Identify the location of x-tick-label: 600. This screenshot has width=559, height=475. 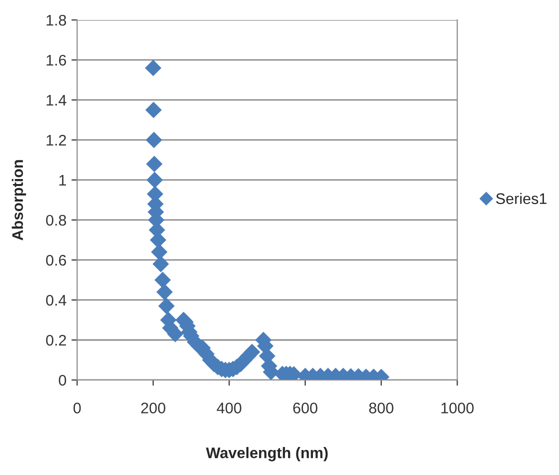
(305, 408).